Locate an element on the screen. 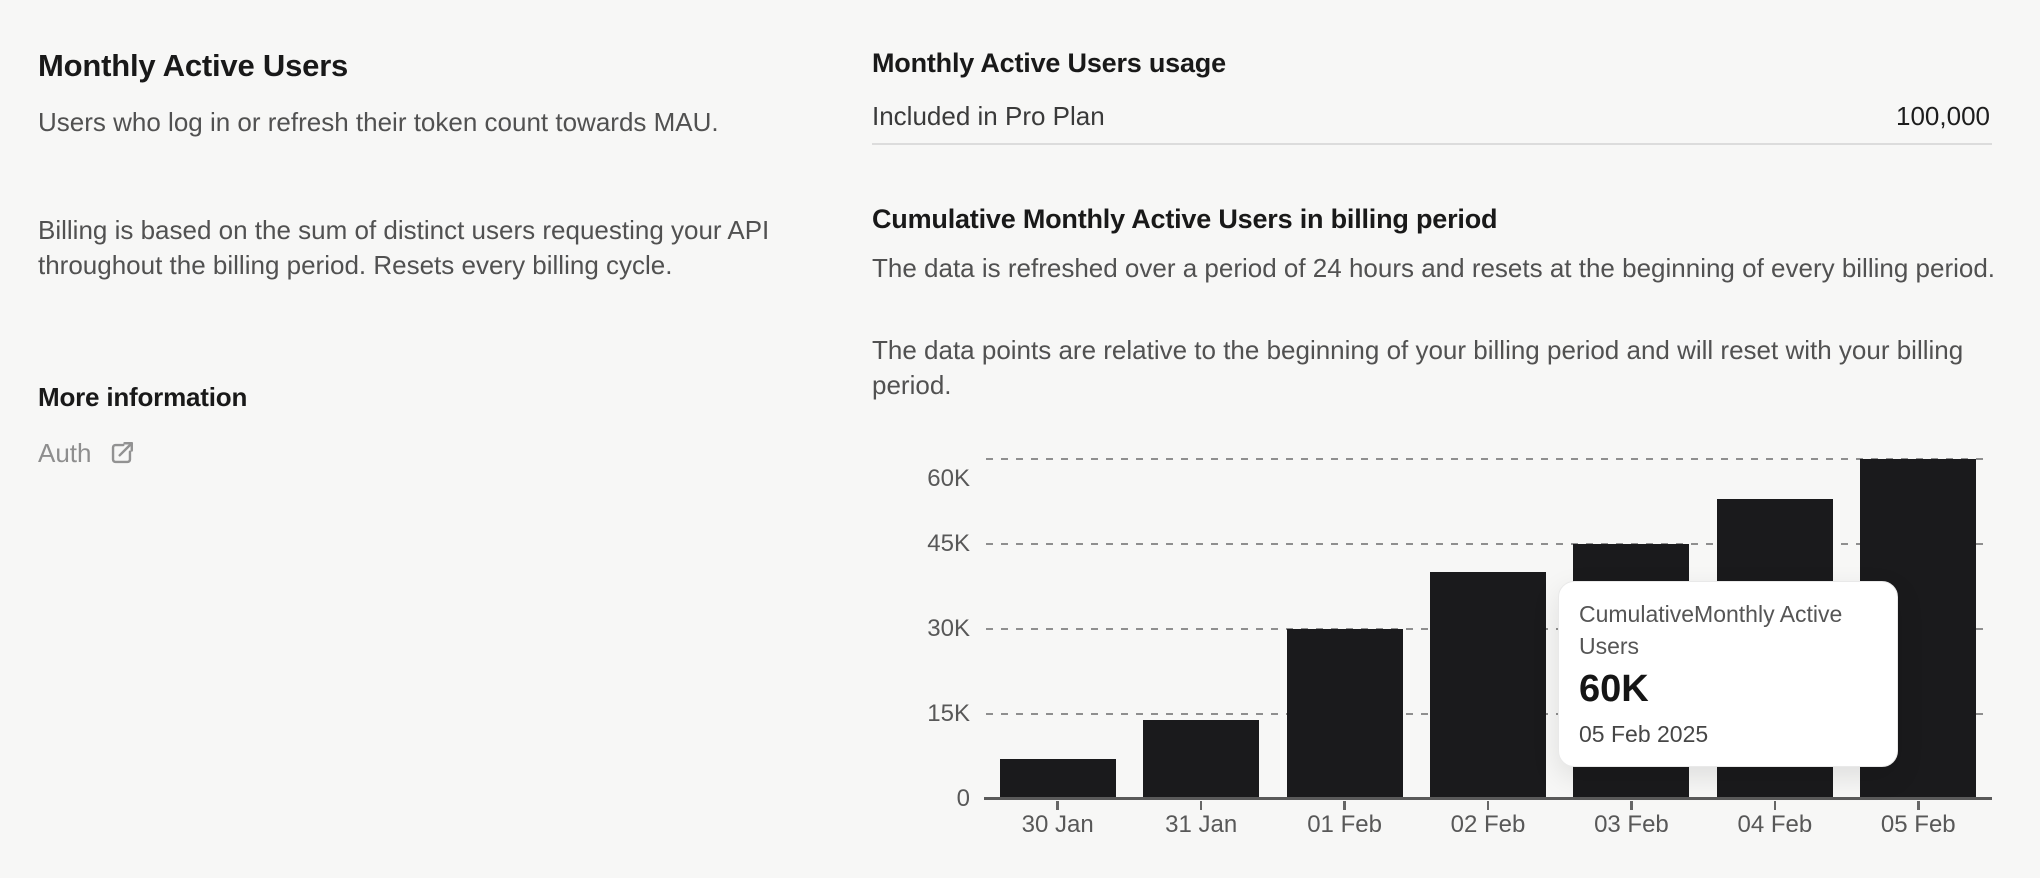  bar-30-jan is located at coordinates (1057, 779).